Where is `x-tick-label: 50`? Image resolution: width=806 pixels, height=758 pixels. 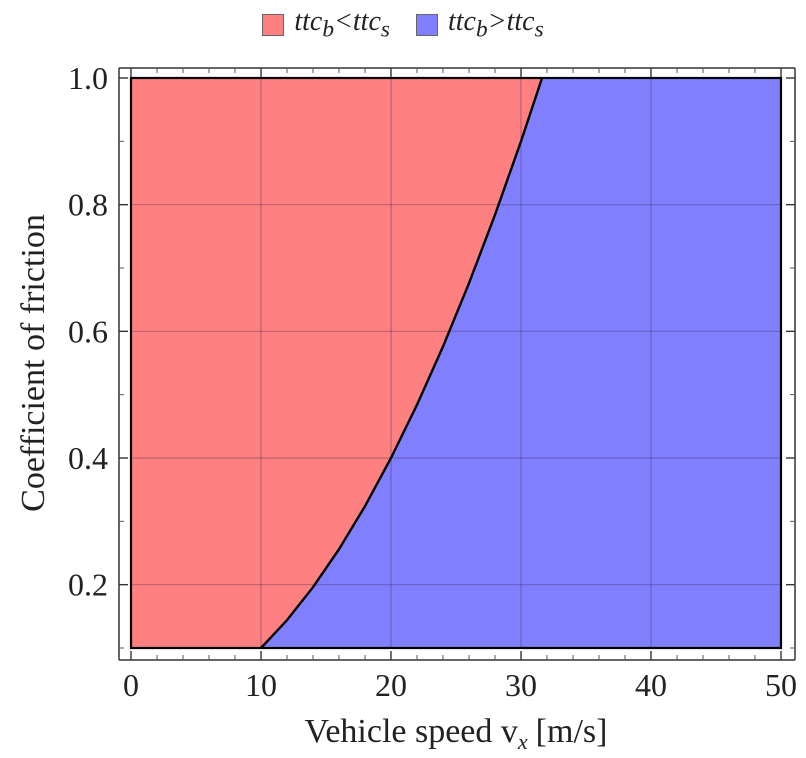 x-tick-label: 50 is located at coordinates (781, 685).